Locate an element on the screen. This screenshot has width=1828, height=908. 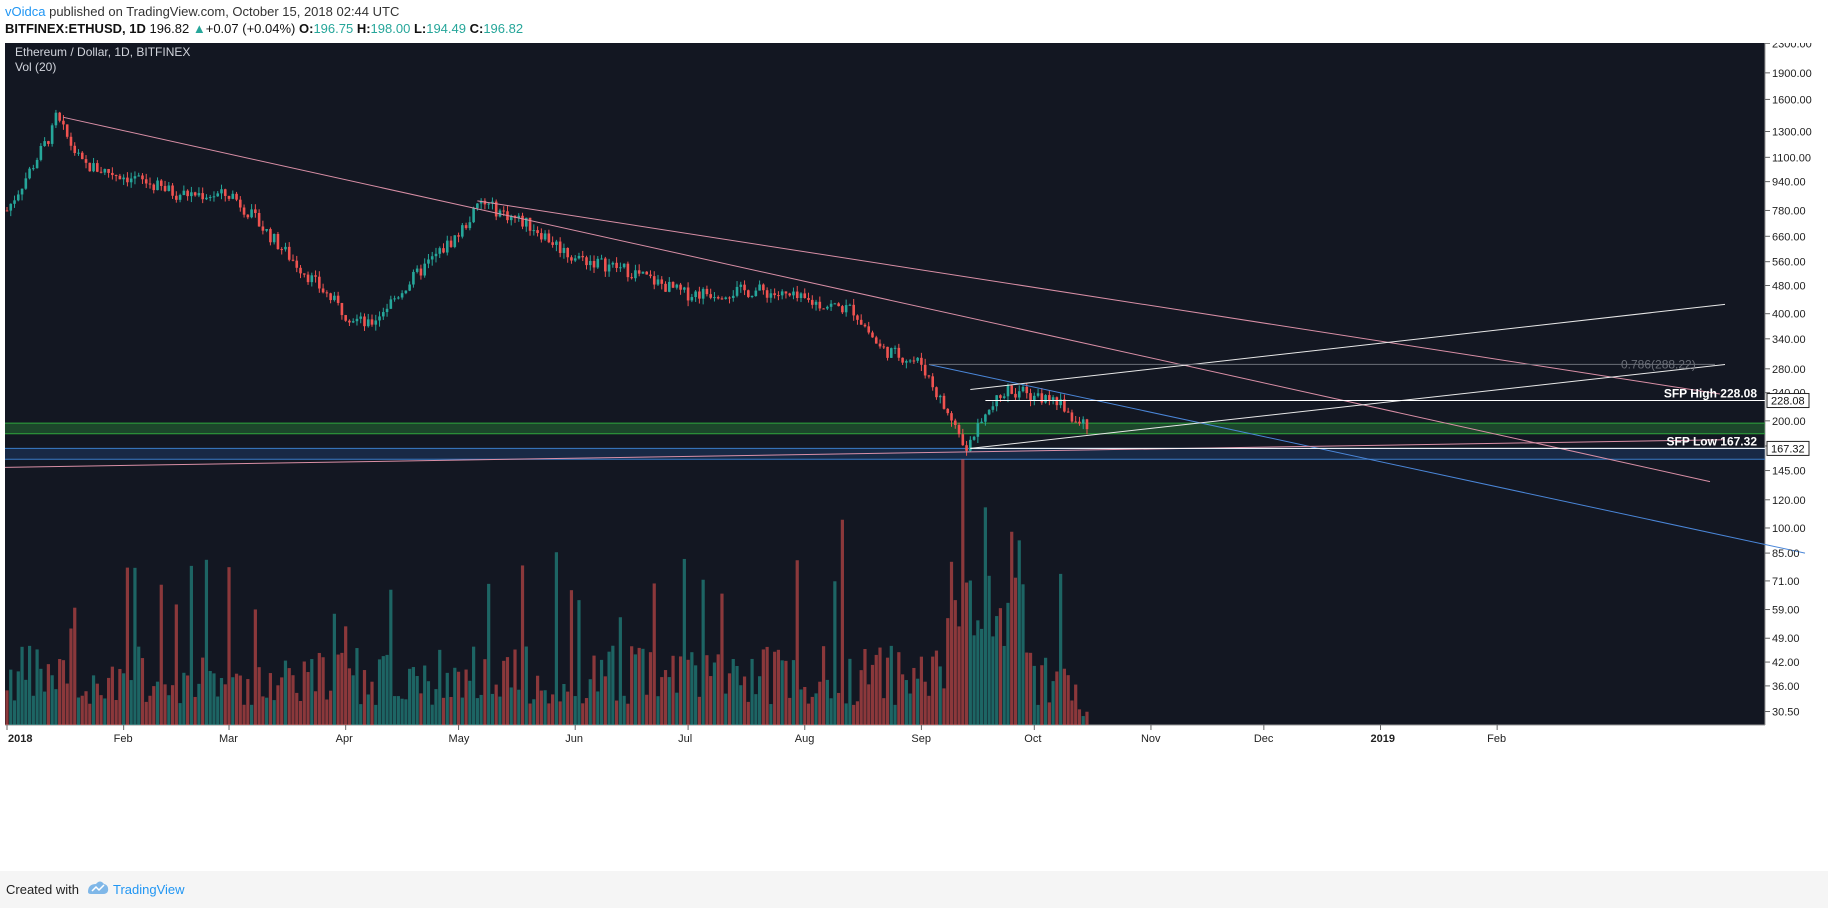
tradingview-brand-link: TradingView is located at coordinates (149, 889).